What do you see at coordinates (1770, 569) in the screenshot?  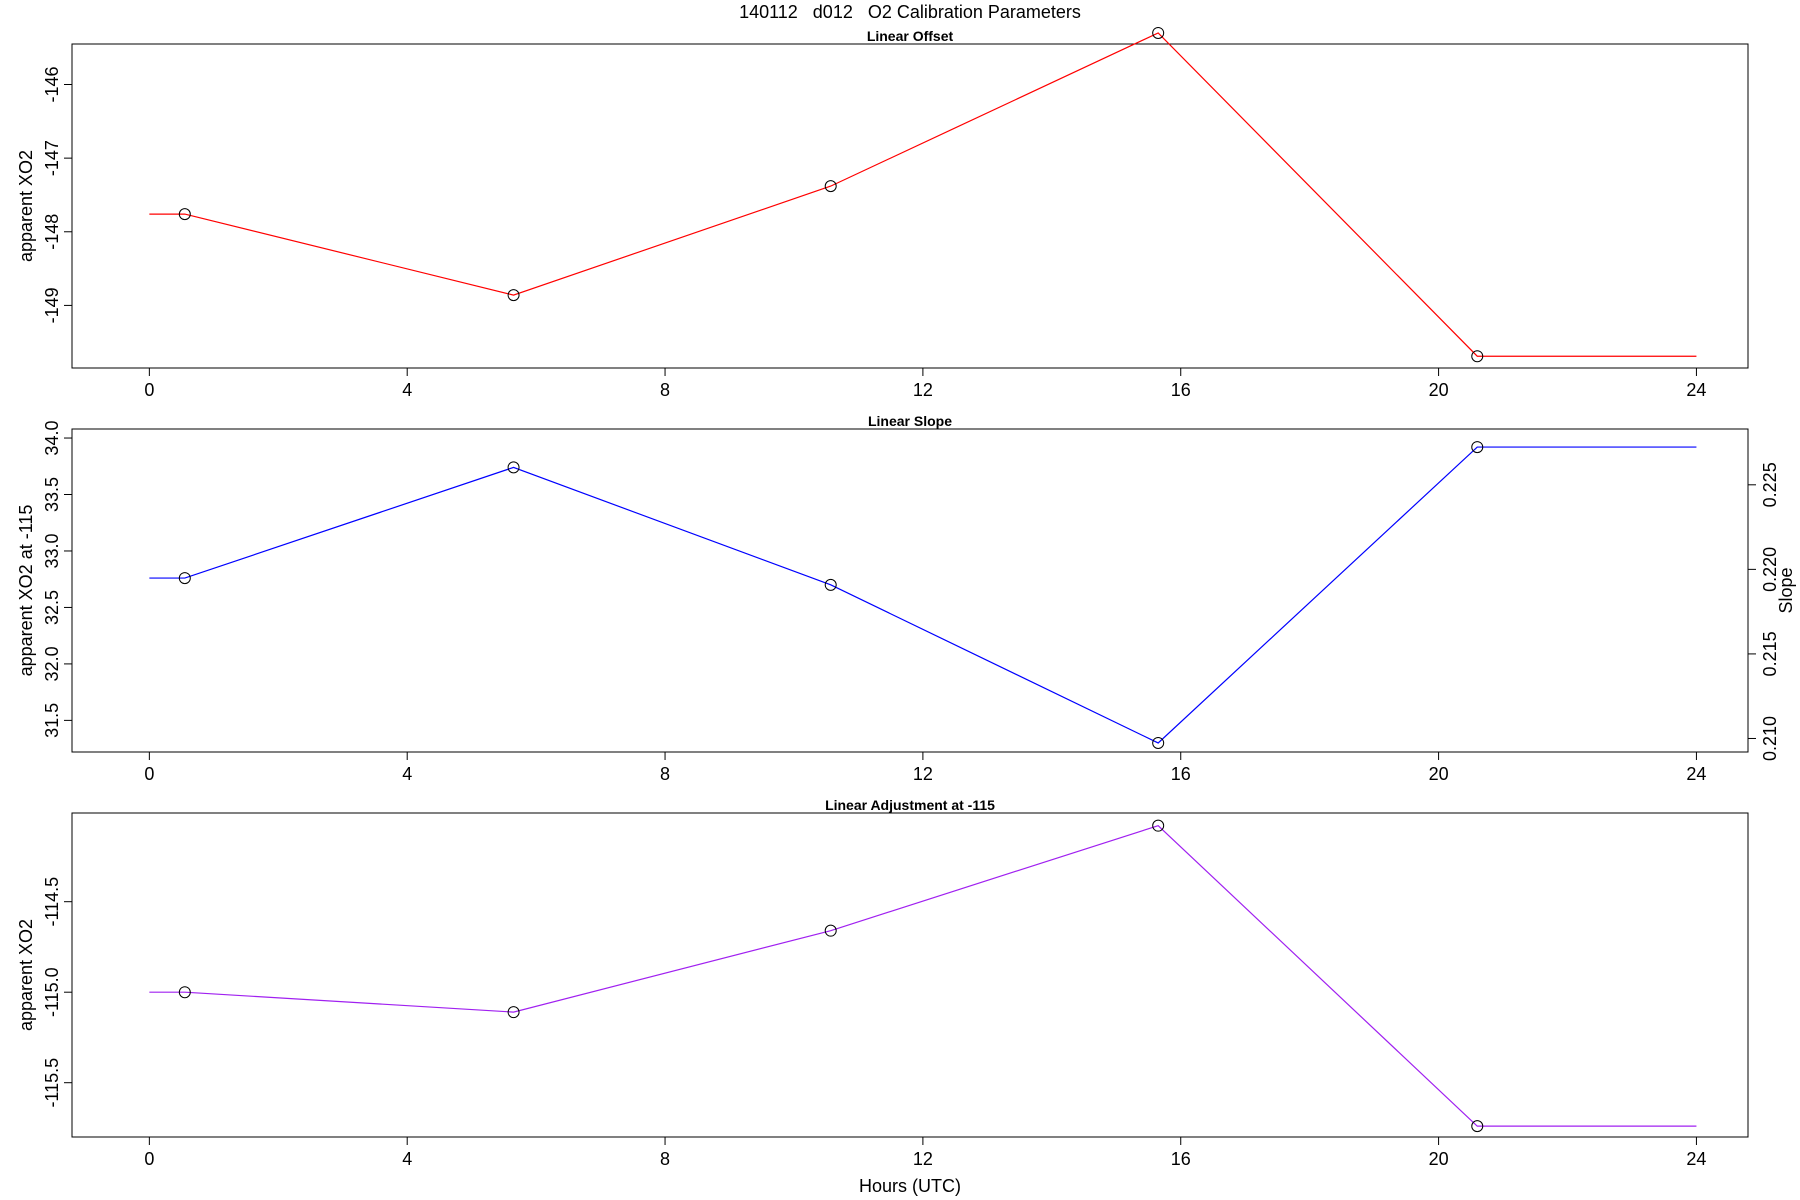 I see `y2-tick-label: 0.220` at bounding box center [1770, 569].